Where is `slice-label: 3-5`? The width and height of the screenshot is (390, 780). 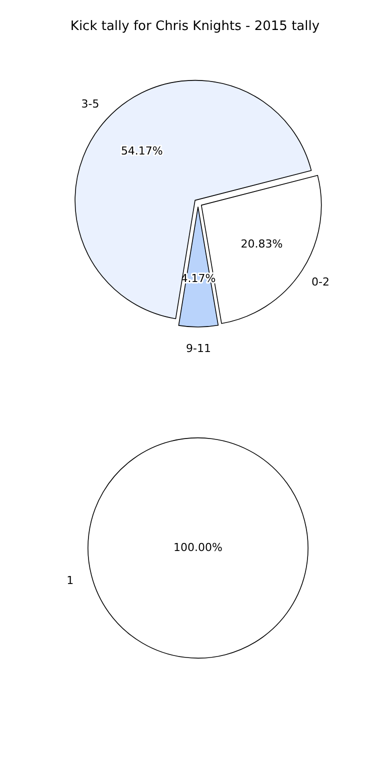
slice-label: 3-5 is located at coordinates (90, 103).